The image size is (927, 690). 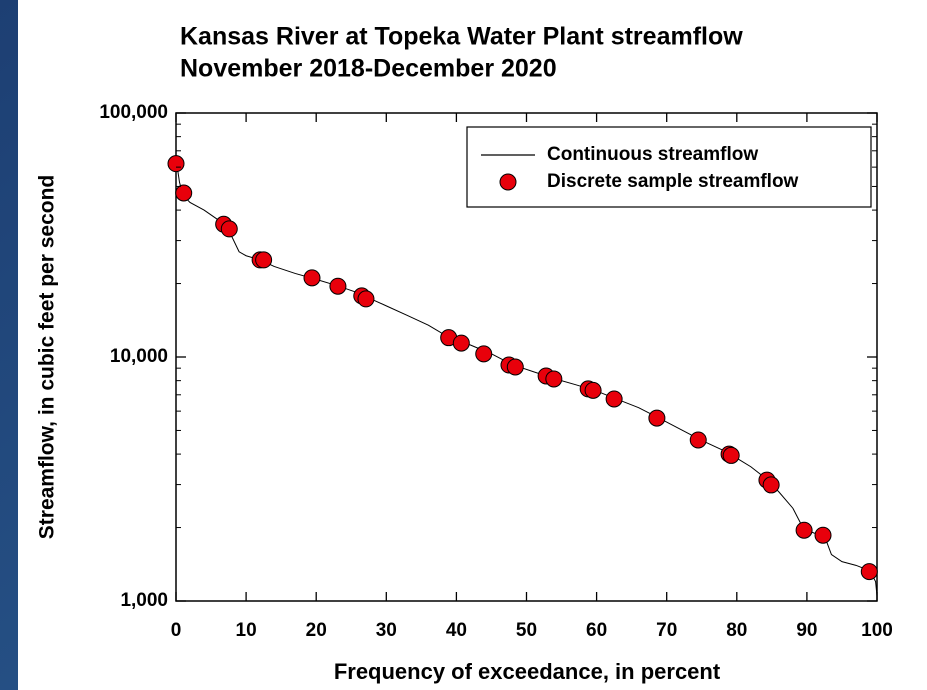 I want to click on y-tick-label: 100,000, so click(x=133, y=112).